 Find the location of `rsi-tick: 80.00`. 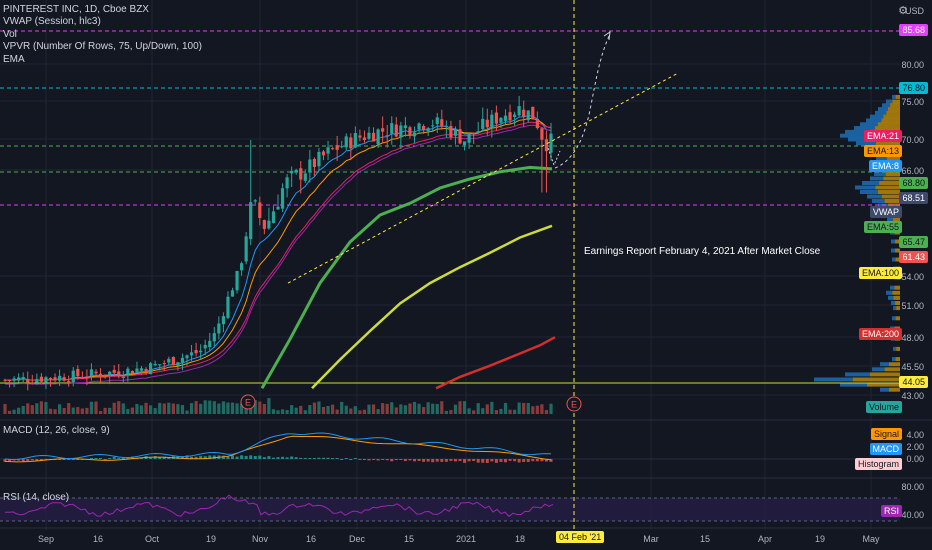

rsi-tick: 80.00 is located at coordinates (912, 487).